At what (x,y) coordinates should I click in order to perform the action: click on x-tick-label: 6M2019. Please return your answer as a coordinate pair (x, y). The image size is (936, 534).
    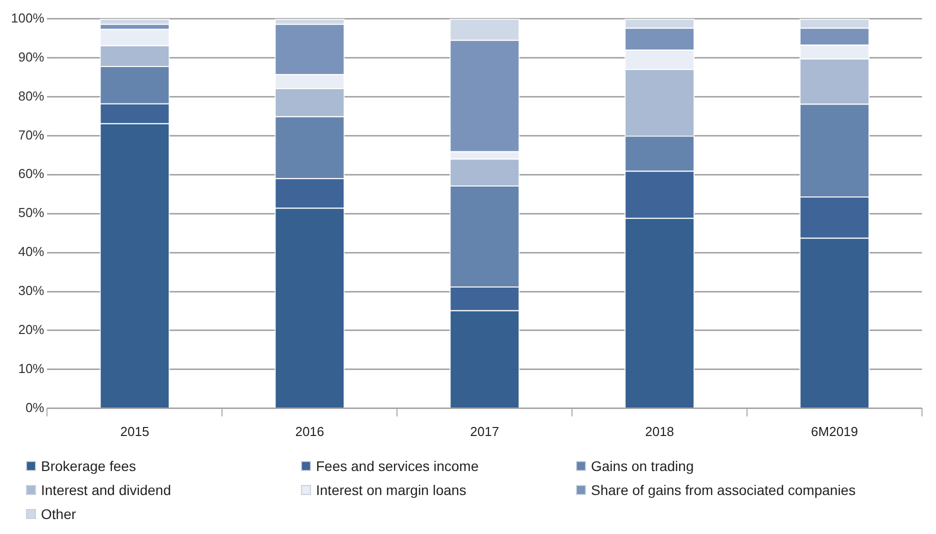
    Looking at the image, I should click on (834, 431).